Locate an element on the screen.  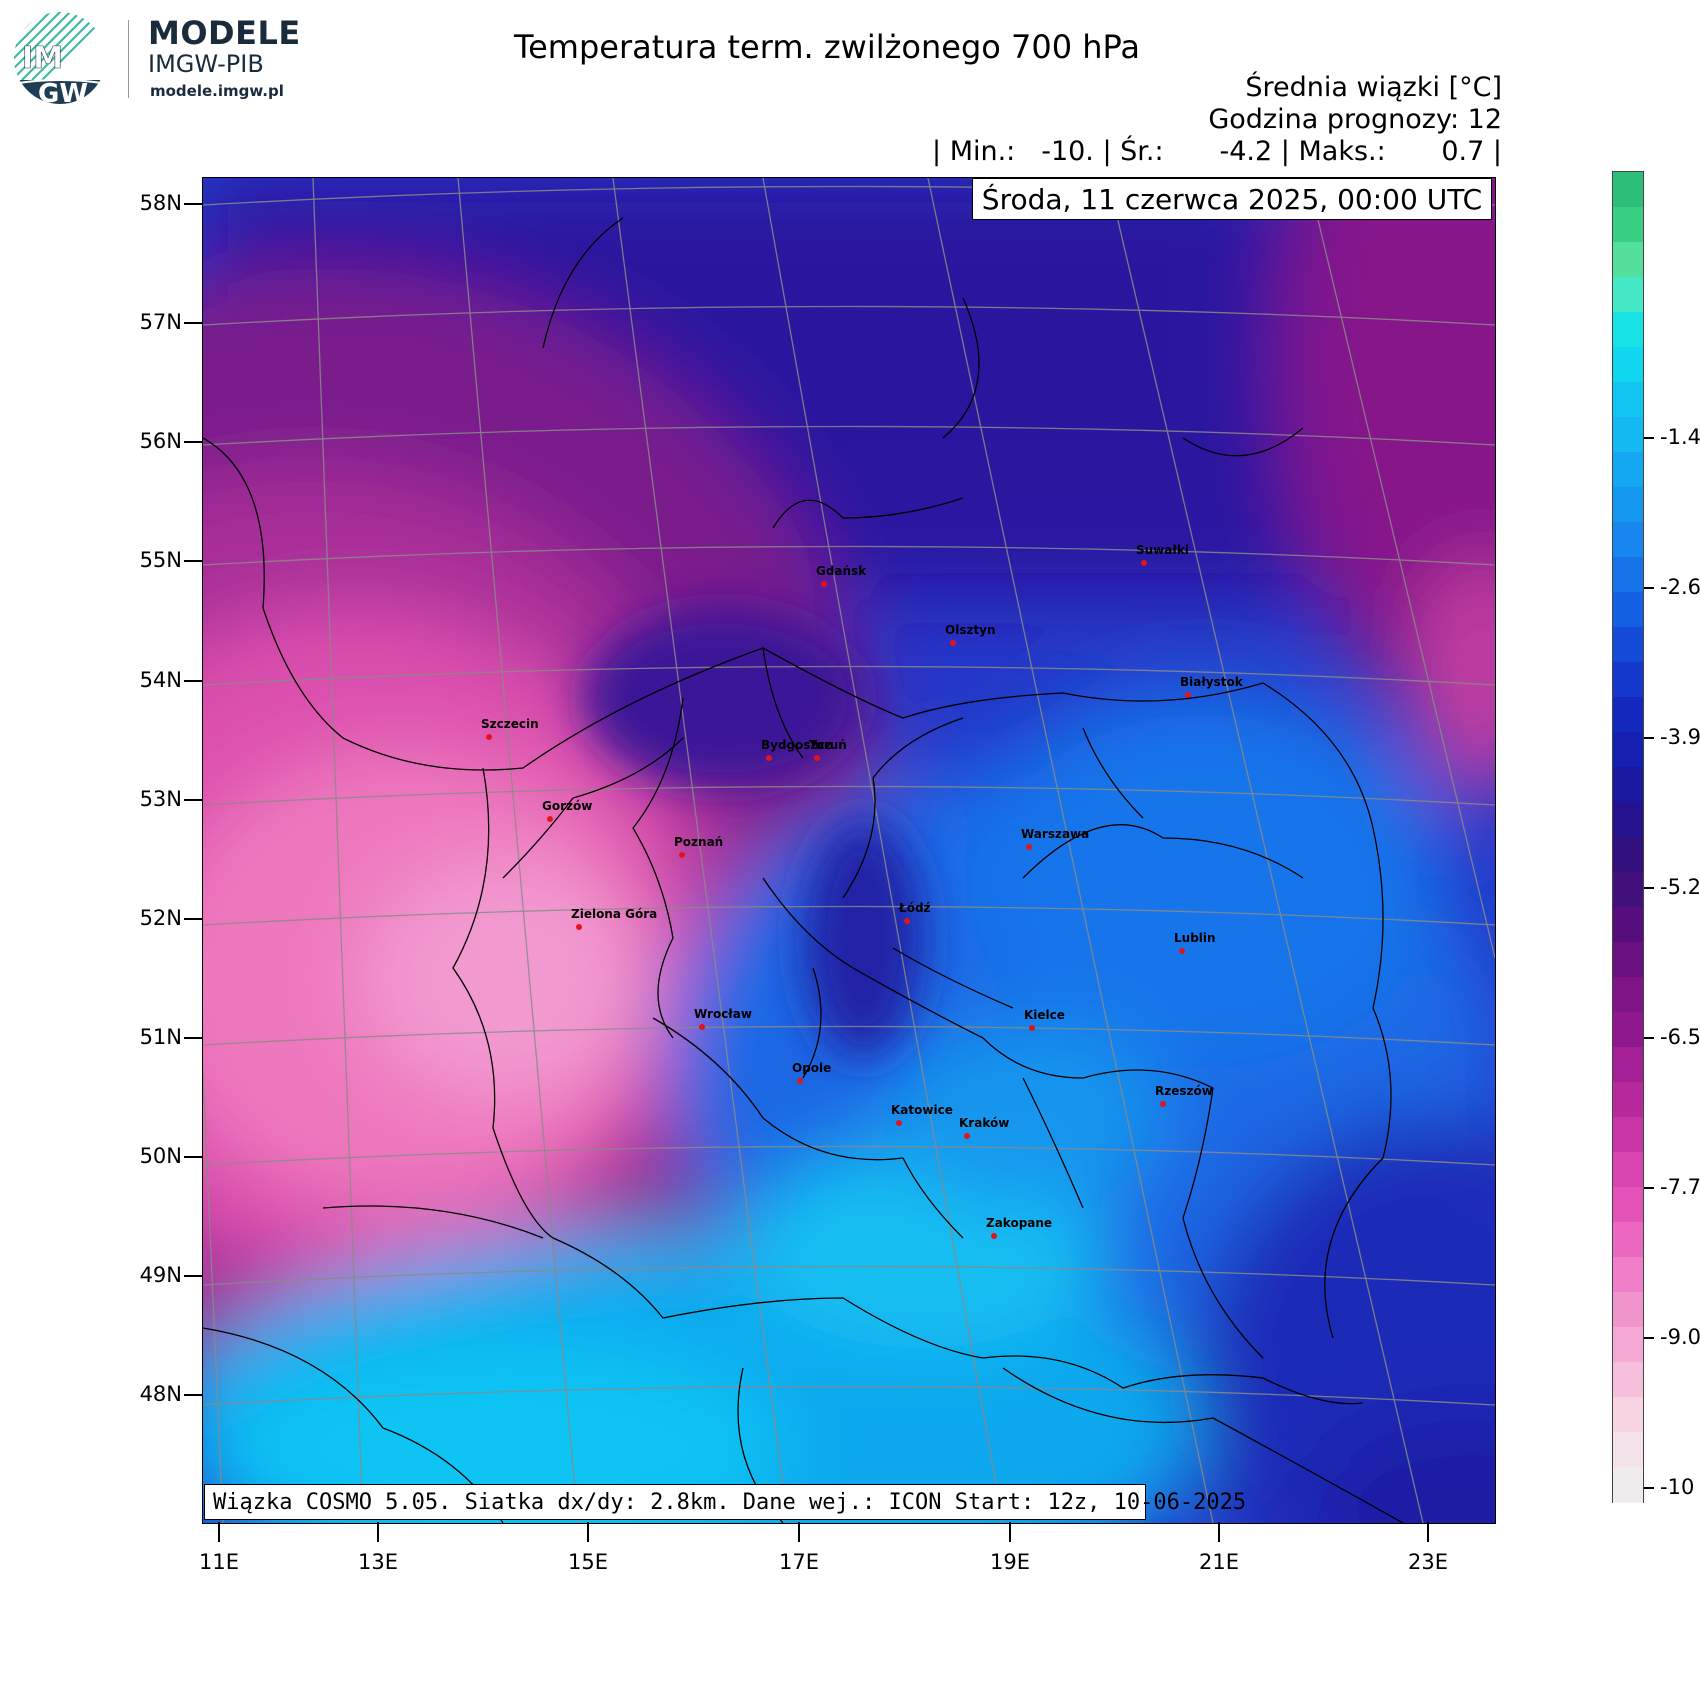
city-label: Szczecin is located at coordinates (510, 724).